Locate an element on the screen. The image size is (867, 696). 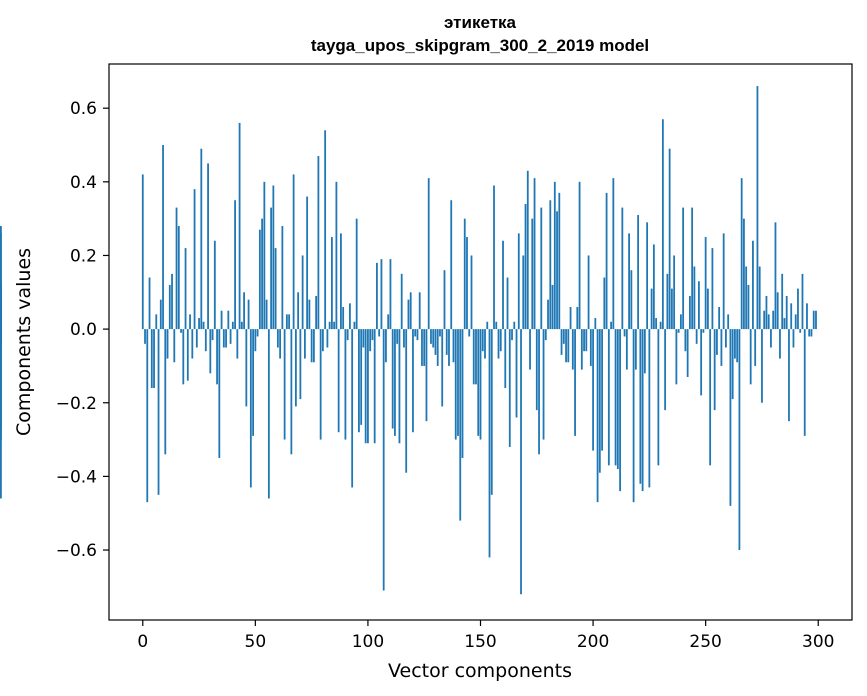
x-tick-label: 250 is located at coordinates (705, 642).